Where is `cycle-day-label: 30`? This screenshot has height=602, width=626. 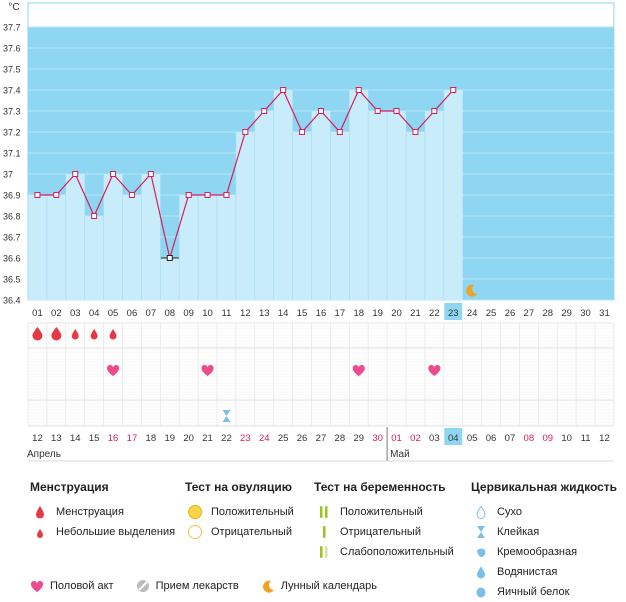 cycle-day-label: 30 is located at coordinates (585, 313).